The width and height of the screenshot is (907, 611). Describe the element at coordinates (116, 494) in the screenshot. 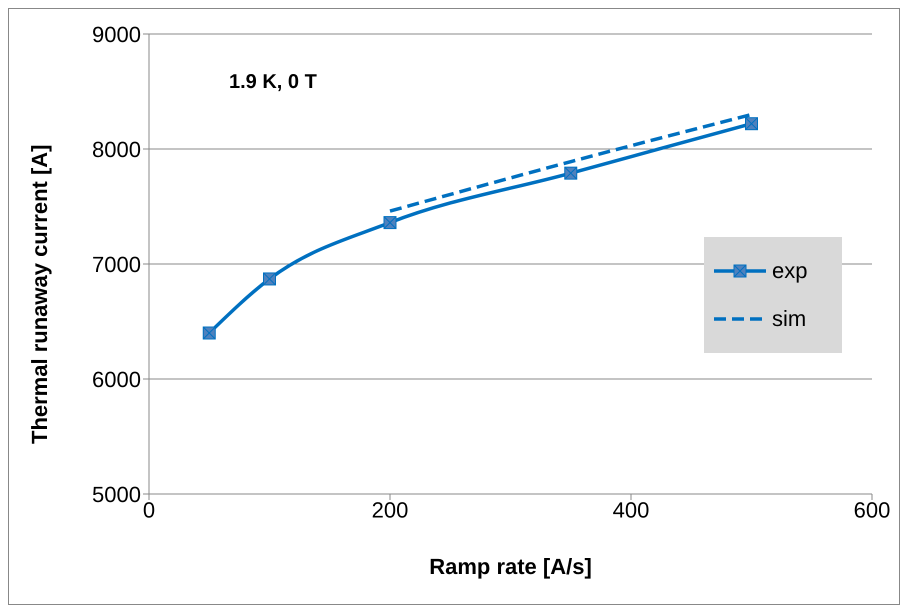

I see `y-tick-label: 5000` at that location.